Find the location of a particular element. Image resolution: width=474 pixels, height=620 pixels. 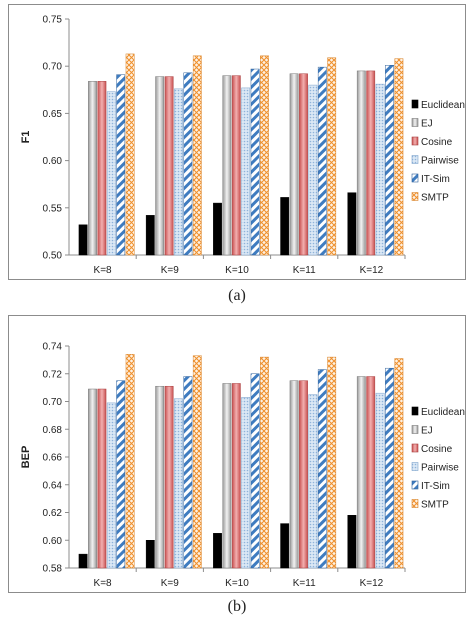

y-tick-label: 0.68 is located at coordinates (53, 430).